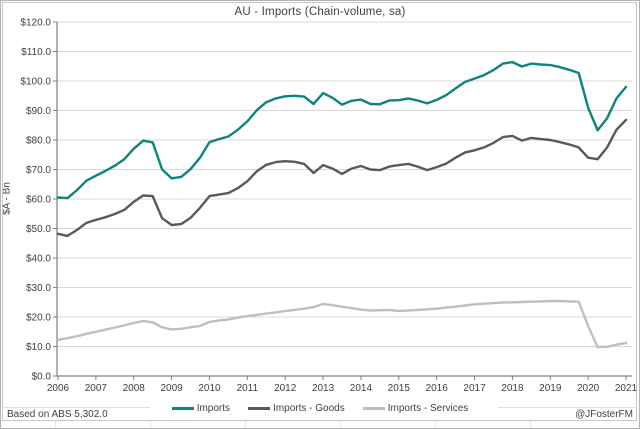 The image size is (640, 429). I want to click on source-caption: Based on ABS 5,302.0, so click(57, 414).